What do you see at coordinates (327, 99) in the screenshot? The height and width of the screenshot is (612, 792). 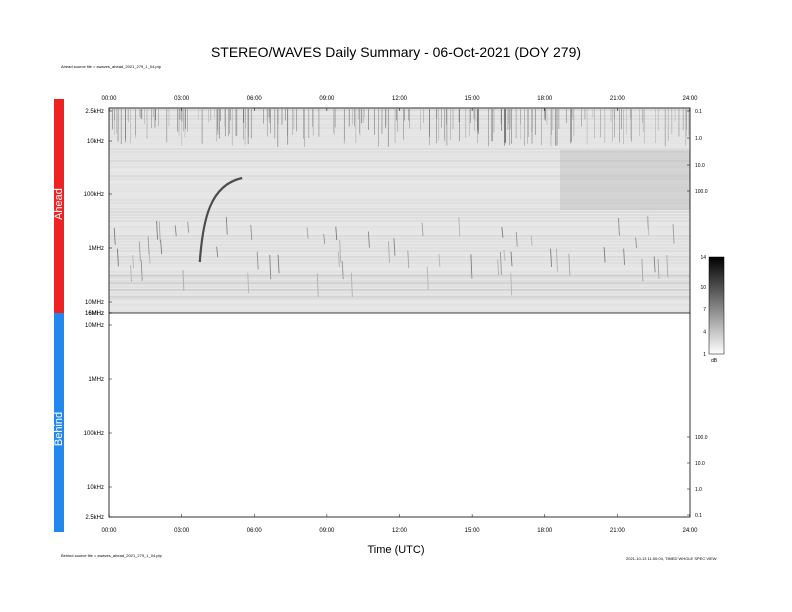 I see `x-tick-label-top: 09:00` at bounding box center [327, 99].